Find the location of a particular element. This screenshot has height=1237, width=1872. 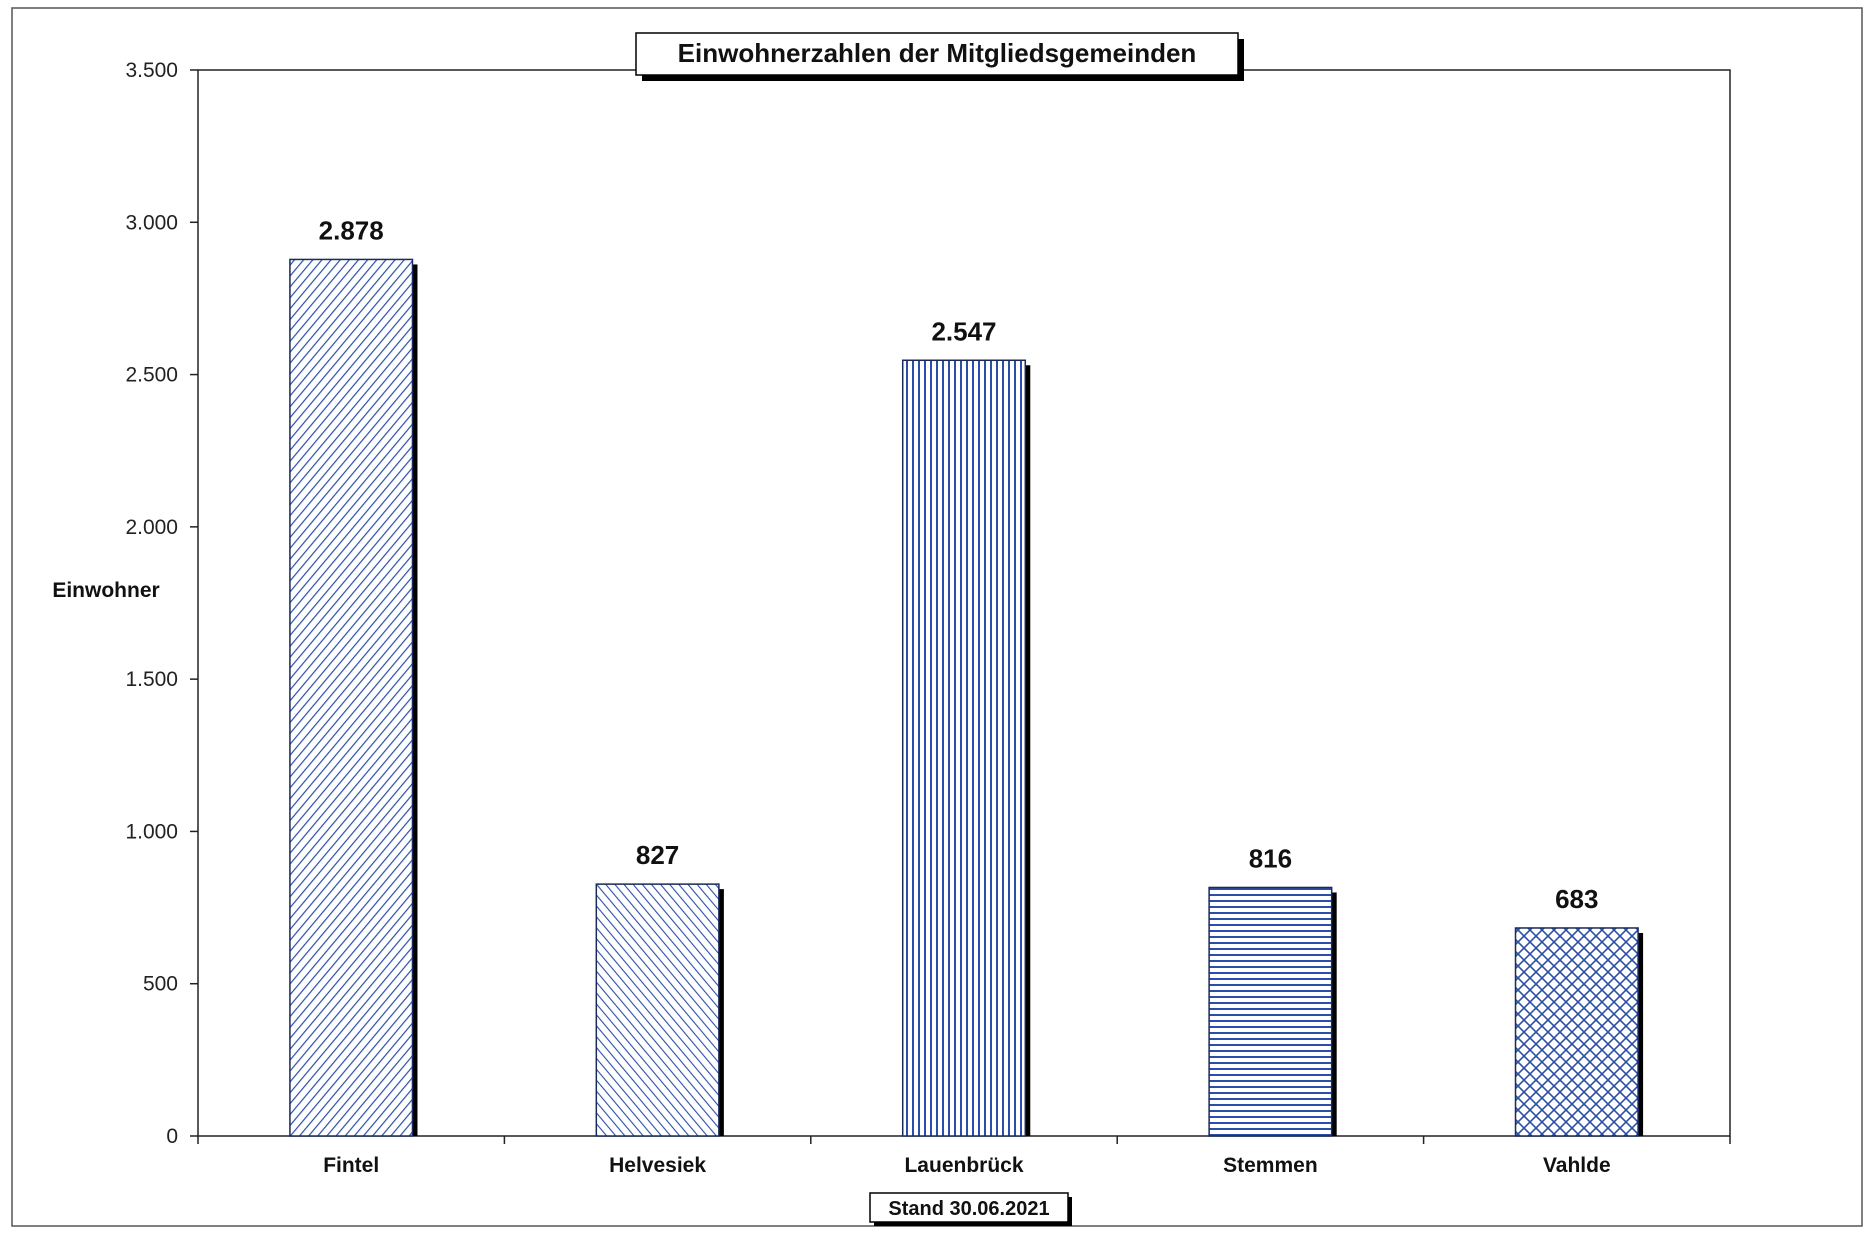

y-tick-label: 2.500 is located at coordinates (151, 375).